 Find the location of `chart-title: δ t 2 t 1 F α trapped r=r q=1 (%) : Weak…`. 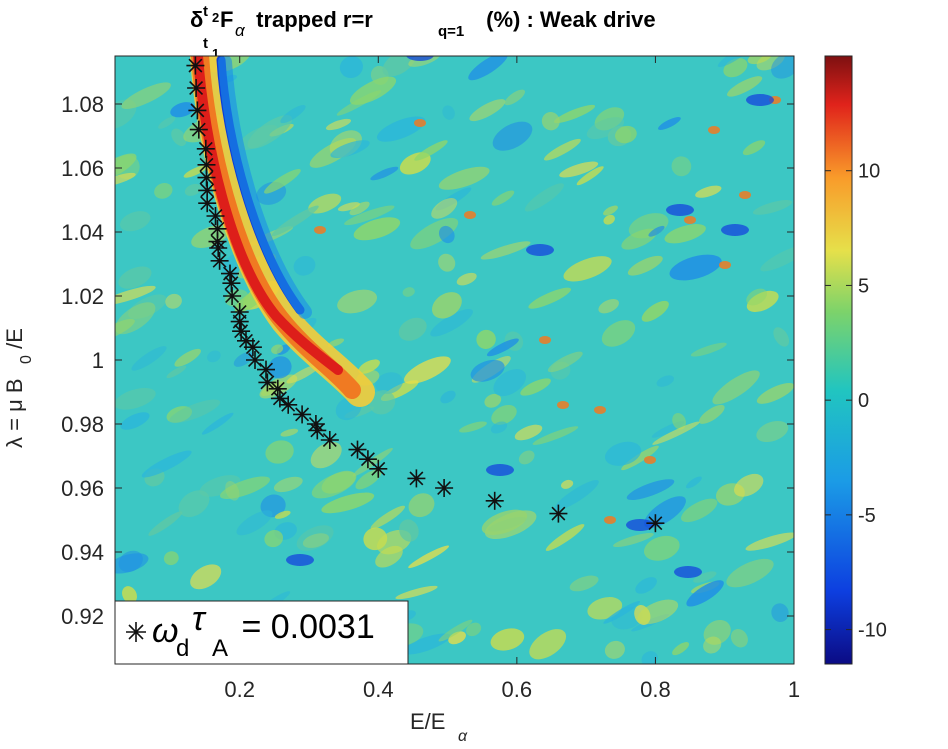

chart-title: δ t 2 t 1 F α trapped r=r q=1 (%) : Weak… is located at coordinates (423, 32).